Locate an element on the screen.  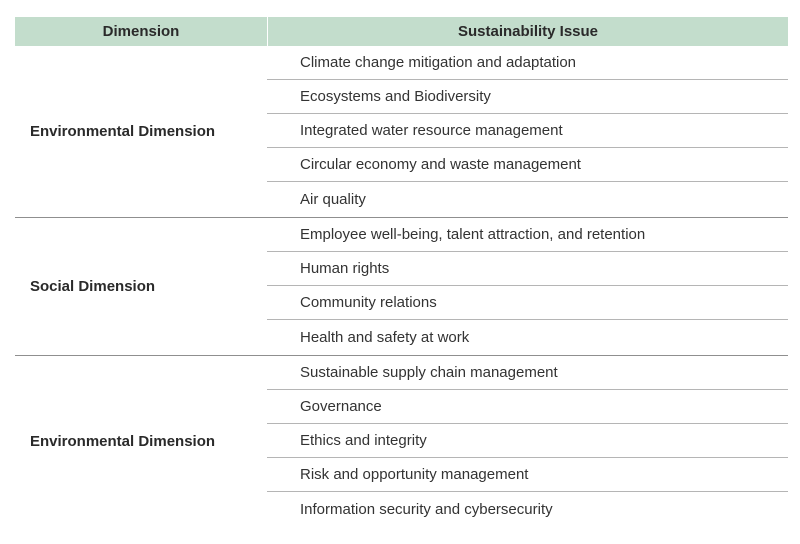
issue-row: Climate change mitigation and adaptation is located at coordinates (527, 63).